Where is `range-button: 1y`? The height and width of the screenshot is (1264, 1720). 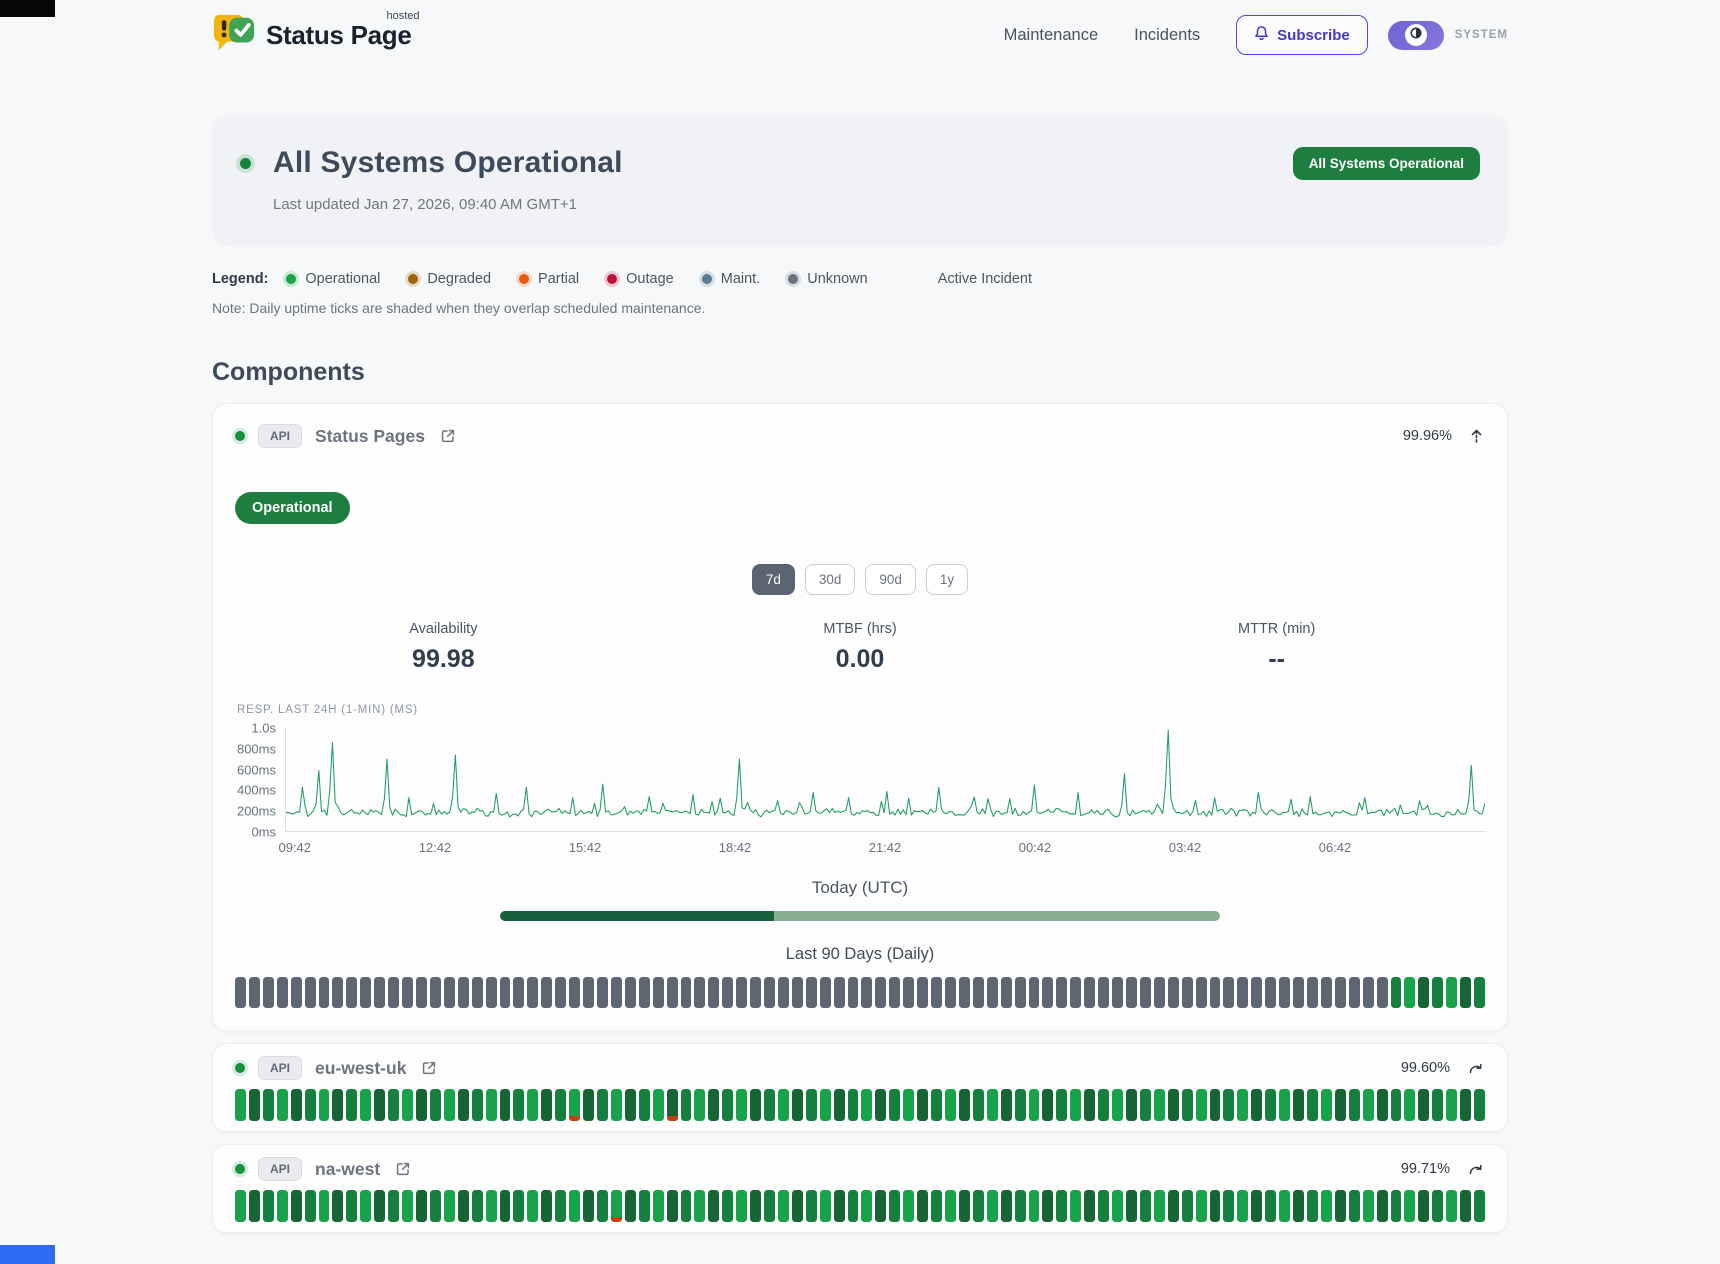
range-button: 1y is located at coordinates (947, 579).